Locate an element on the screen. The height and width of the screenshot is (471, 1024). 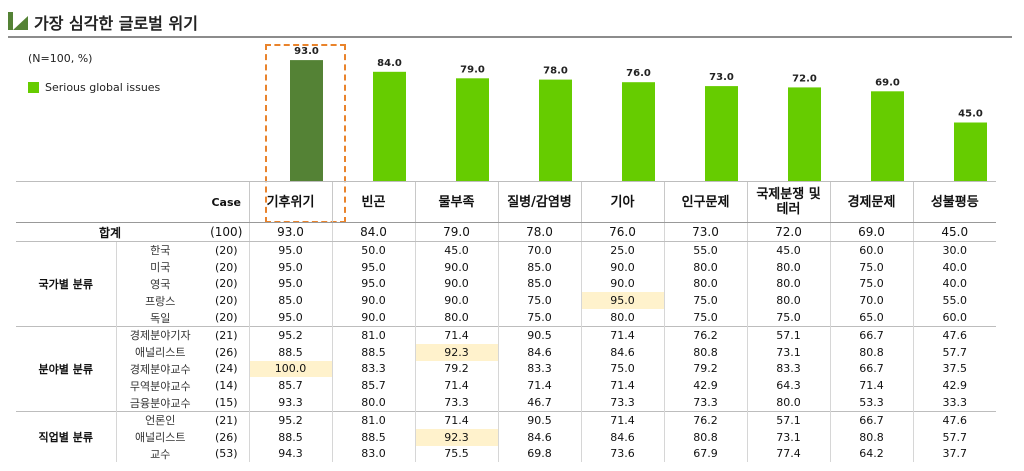
issue-header: 빈곤 is located at coordinates (373, 202).